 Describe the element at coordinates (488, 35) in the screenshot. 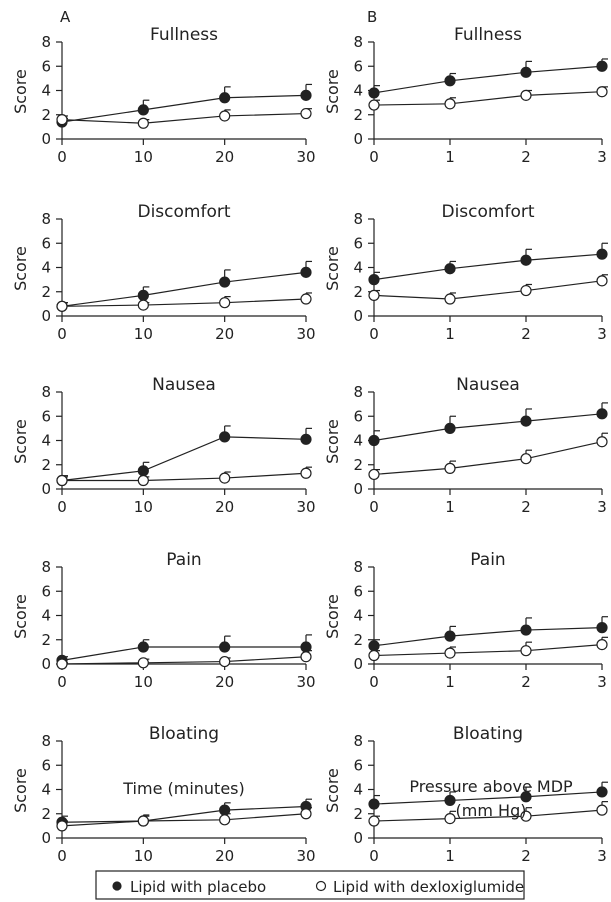

I see `chart-title: Fullness` at that location.